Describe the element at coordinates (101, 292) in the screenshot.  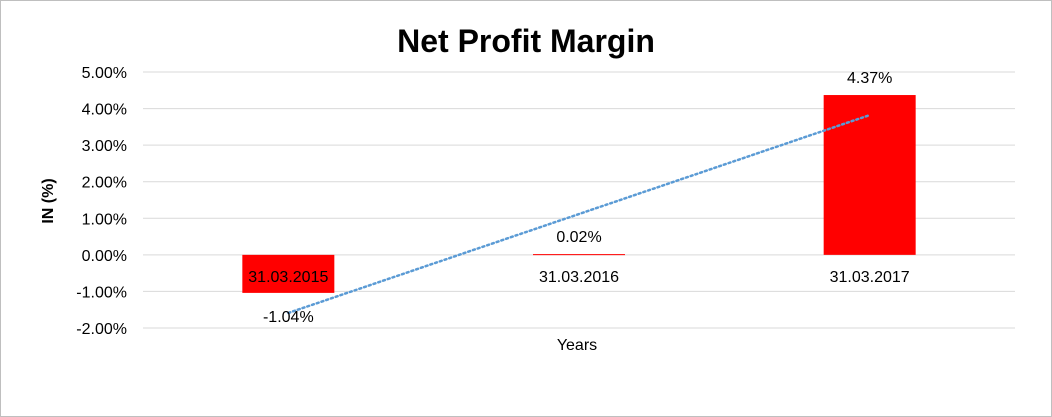
I see `y-tick-label: -1.00%` at that location.